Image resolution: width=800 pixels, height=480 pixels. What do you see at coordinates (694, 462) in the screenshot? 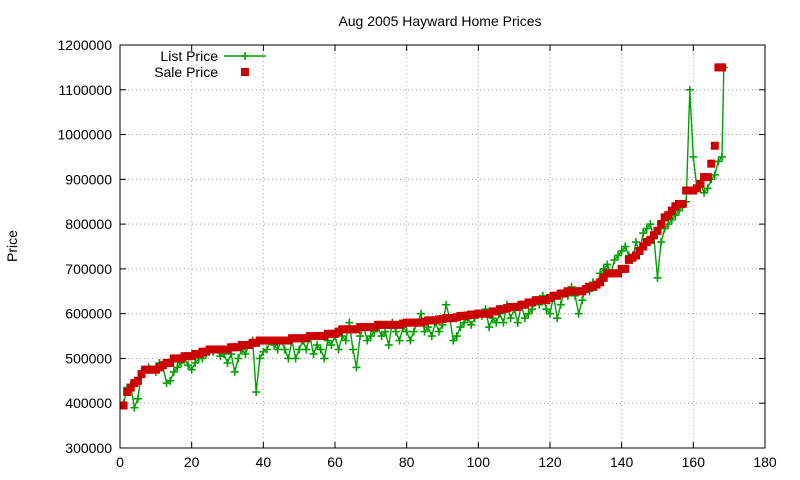
I see `x-tick-label: 160` at bounding box center [694, 462].